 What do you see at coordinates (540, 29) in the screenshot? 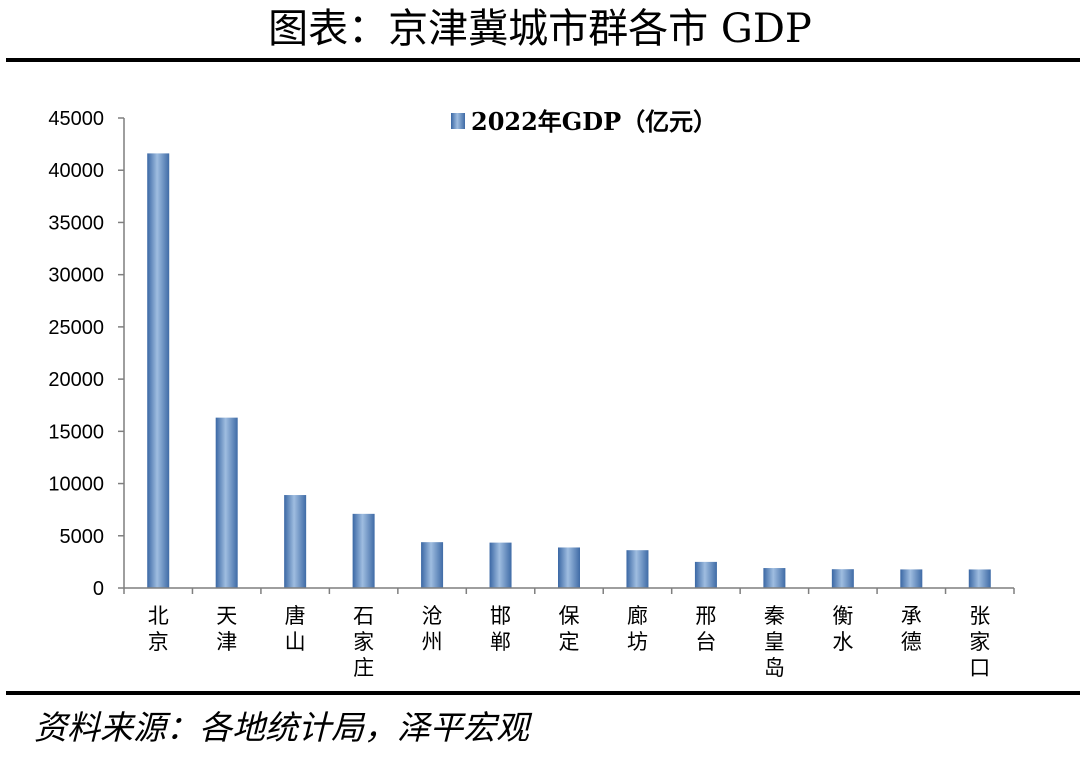
I see `figure-title: 图表：京津冀城市群各市 GDP` at bounding box center [540, 29].